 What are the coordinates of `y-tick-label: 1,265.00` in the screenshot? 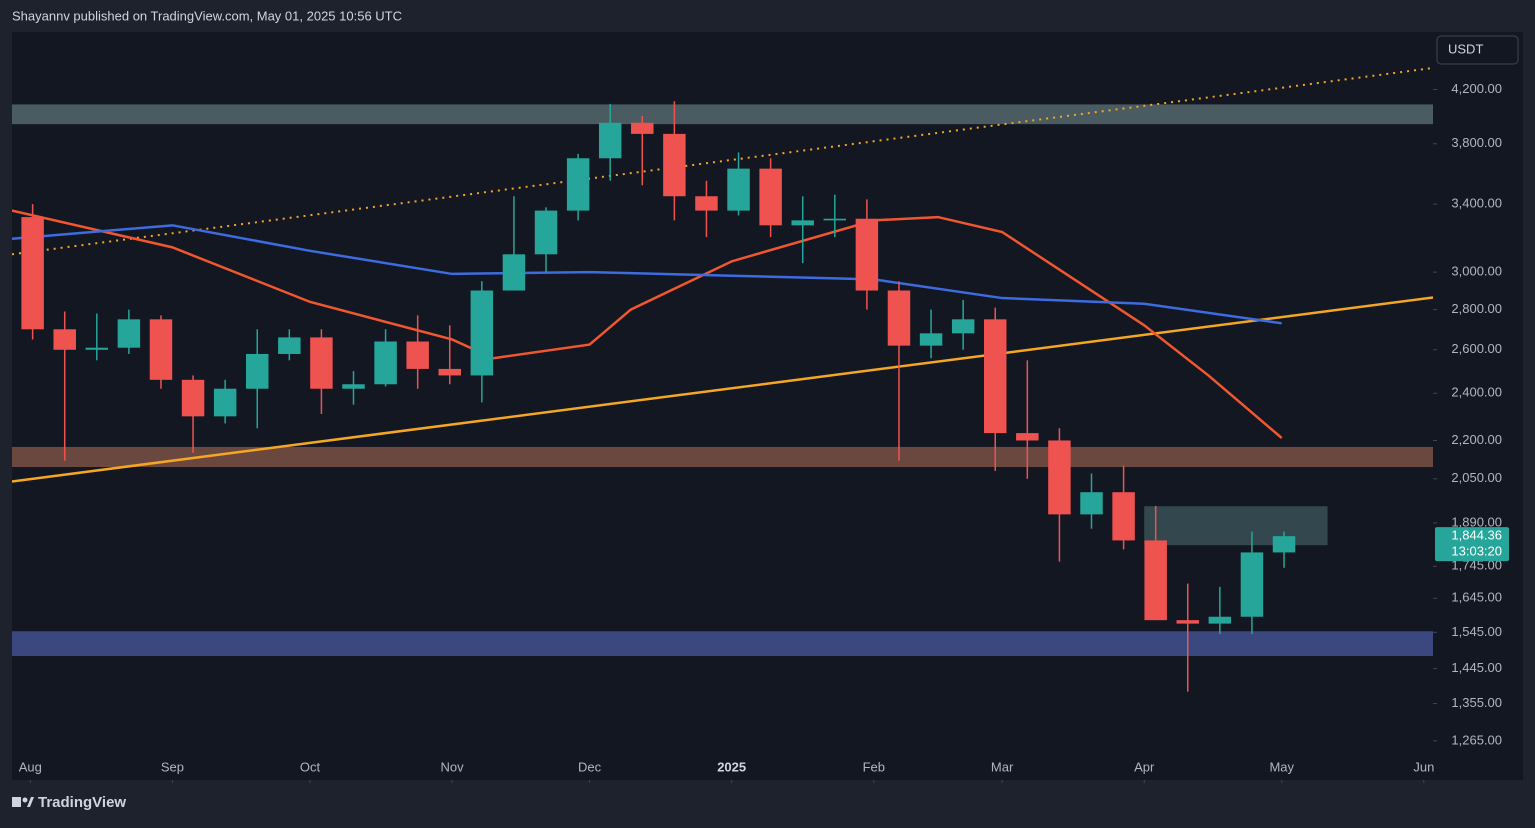 It's located at (1476, 739).